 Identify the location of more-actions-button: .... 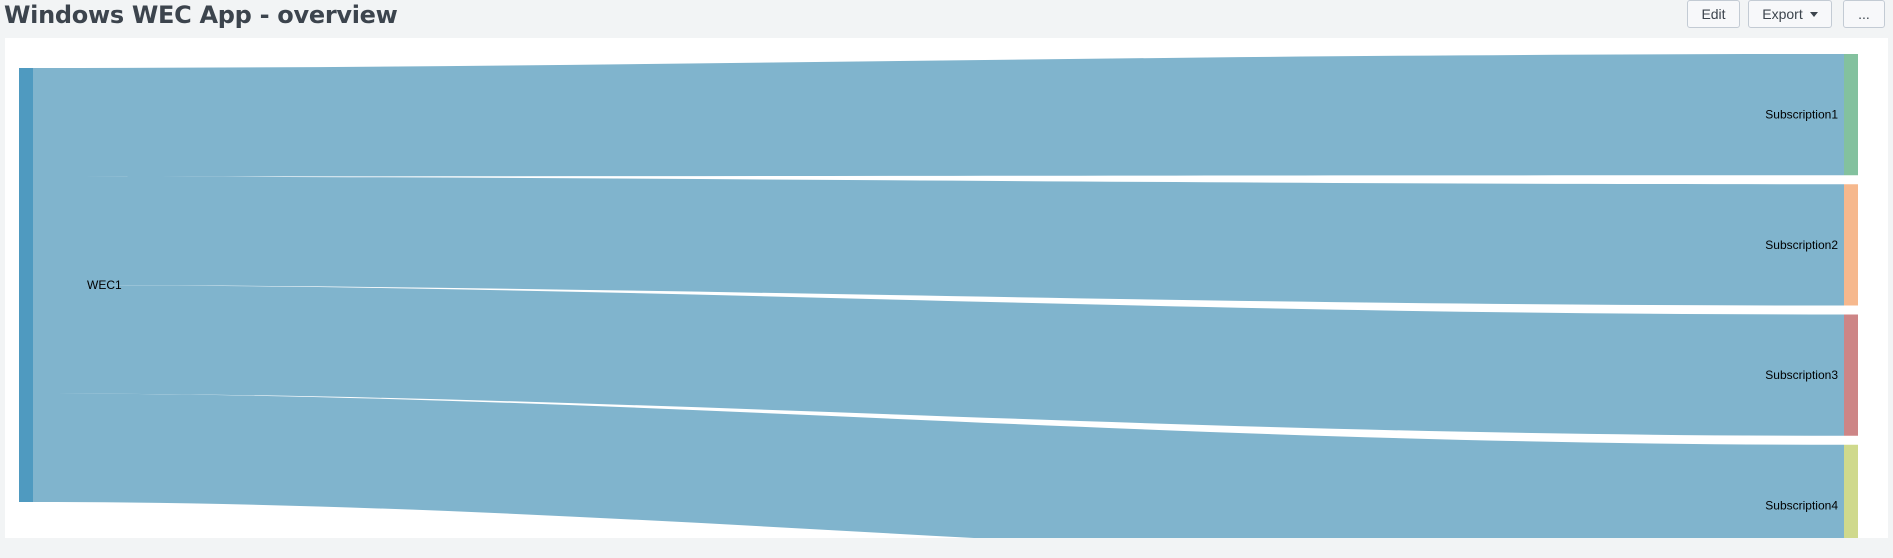
(1864, 14).